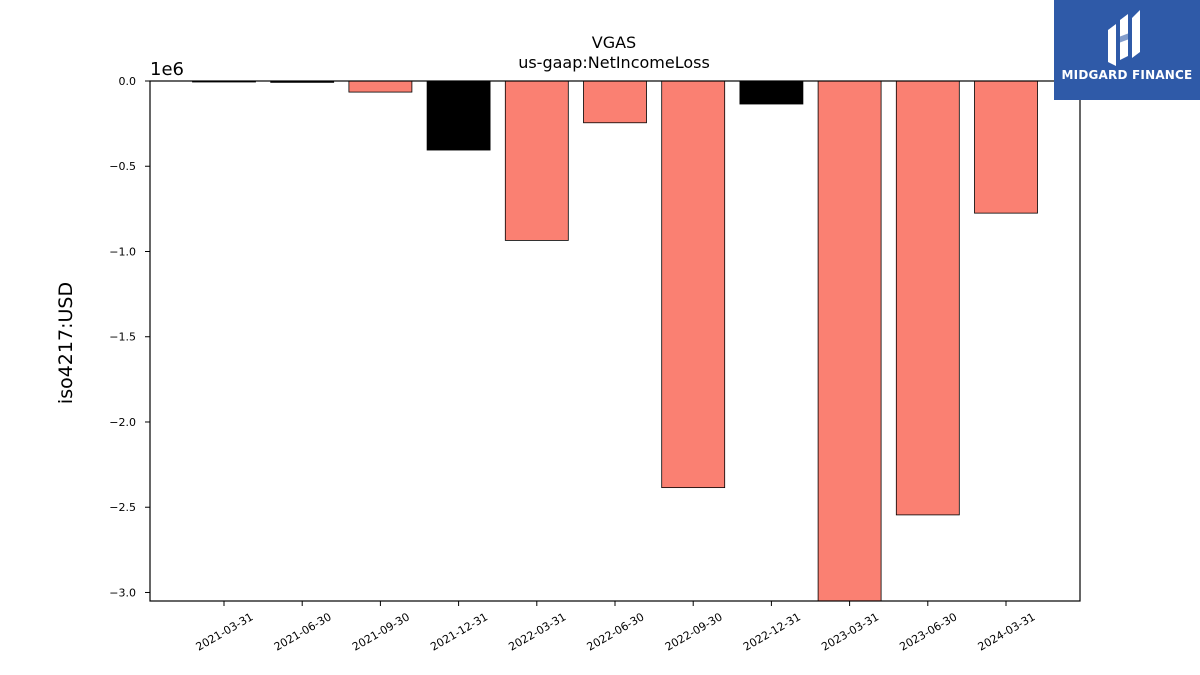 The width and height of the screenshot is (1200, 675). I want to click on y-axis-label: iso4217:USD, so click(66, 343).